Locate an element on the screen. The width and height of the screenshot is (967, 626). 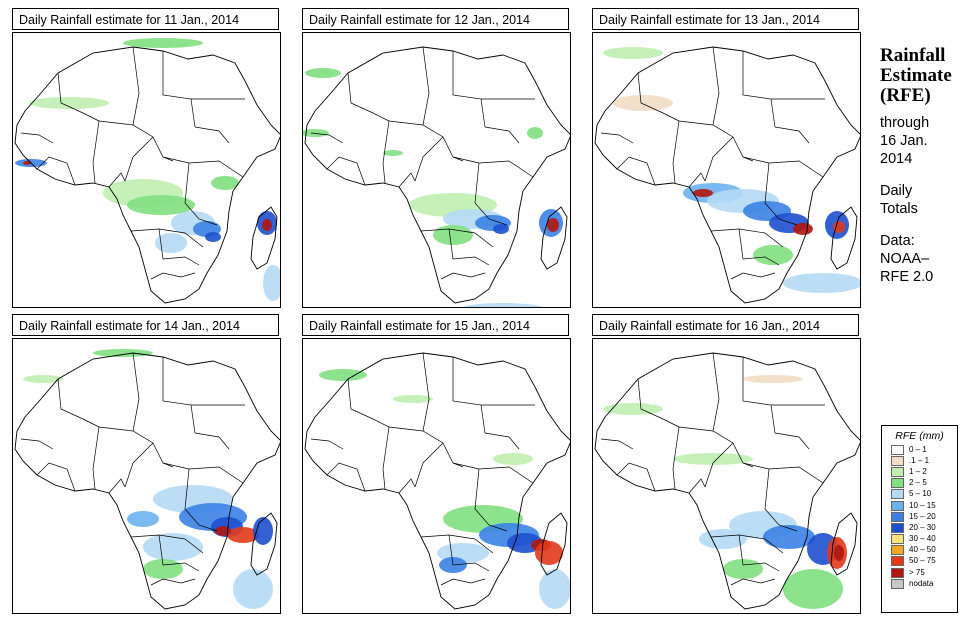
legend-label: 2 – 5 is located at coordinates (918, 483).